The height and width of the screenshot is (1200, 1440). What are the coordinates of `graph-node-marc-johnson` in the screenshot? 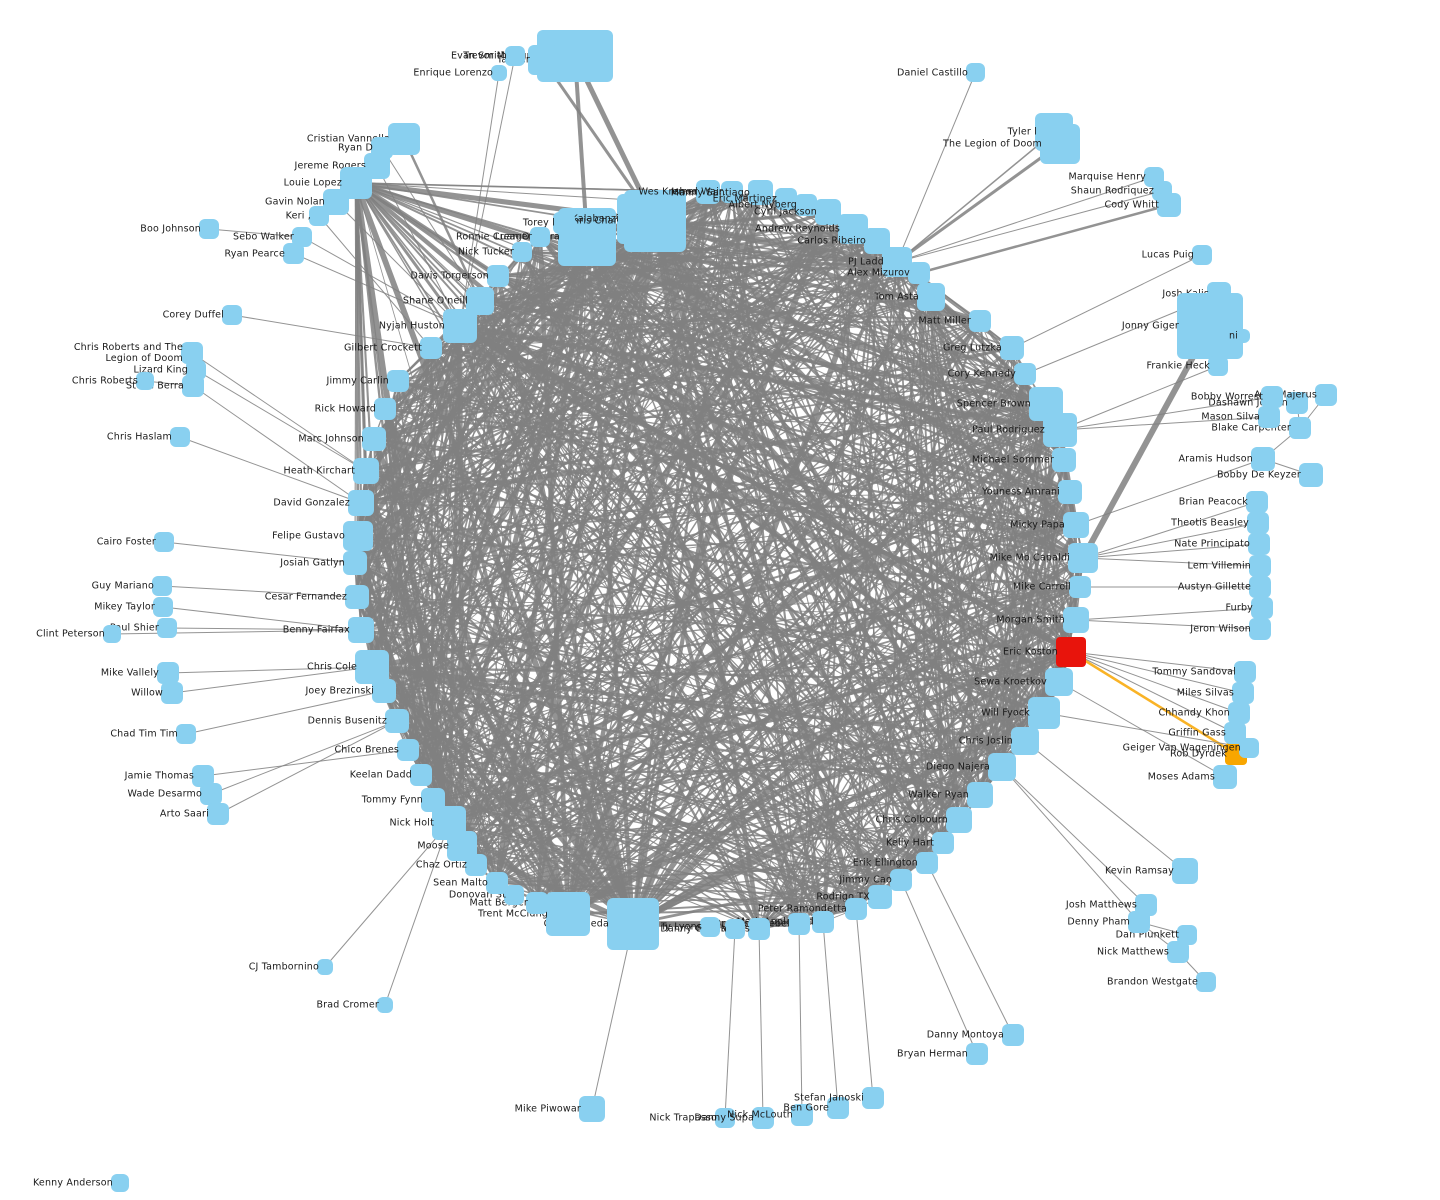 It's located at (374, 439).